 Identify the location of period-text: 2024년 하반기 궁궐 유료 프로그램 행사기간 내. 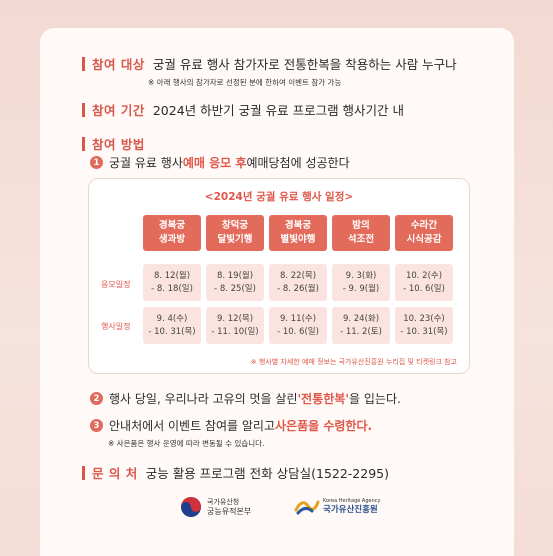
(278, 110).